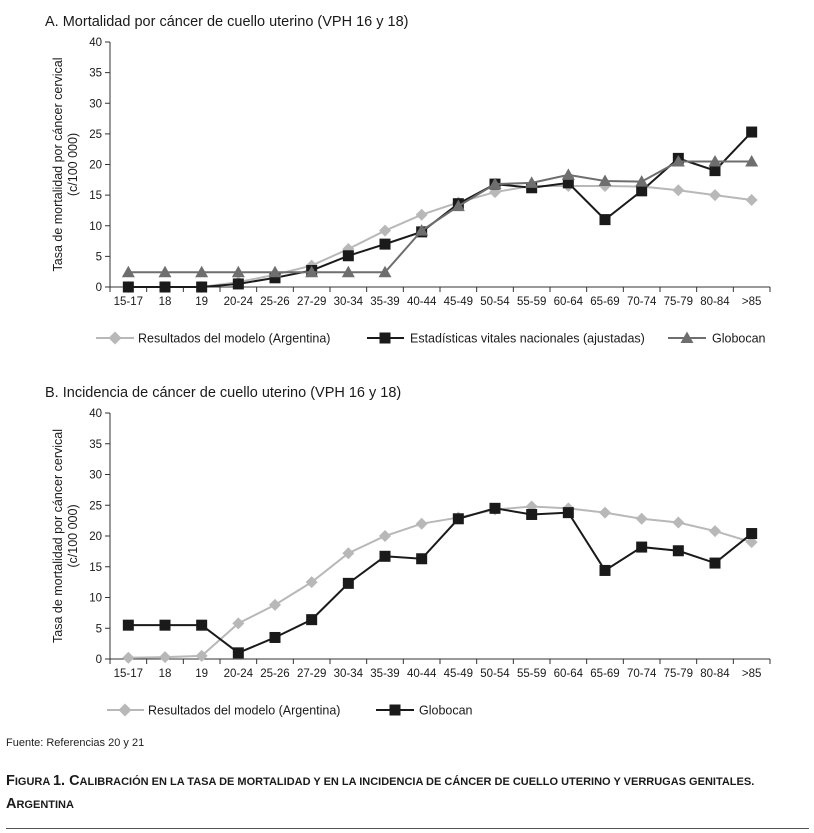 The width and height of the screenshot is (814, 833). Describe the element at coordinates (95, 476) in the screenshot. I see `y-tick-label: 30` at that location.